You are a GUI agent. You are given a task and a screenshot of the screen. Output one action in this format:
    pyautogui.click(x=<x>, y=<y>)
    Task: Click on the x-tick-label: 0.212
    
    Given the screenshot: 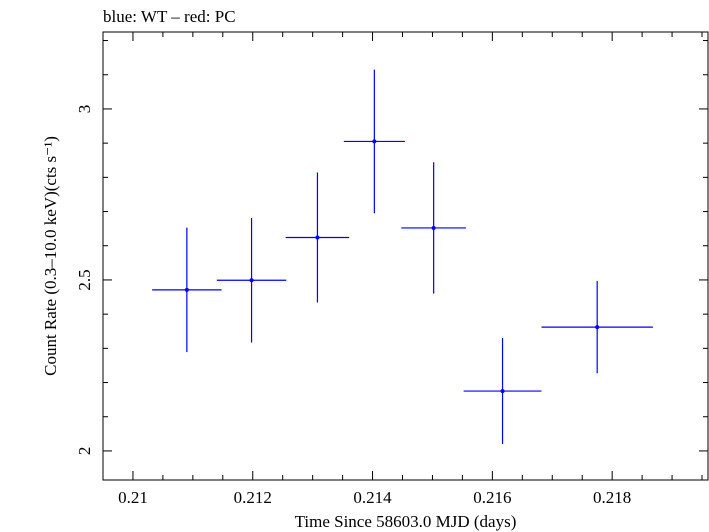 What is the action you would take?
    pyautogui.click(x=253, y=497)
    